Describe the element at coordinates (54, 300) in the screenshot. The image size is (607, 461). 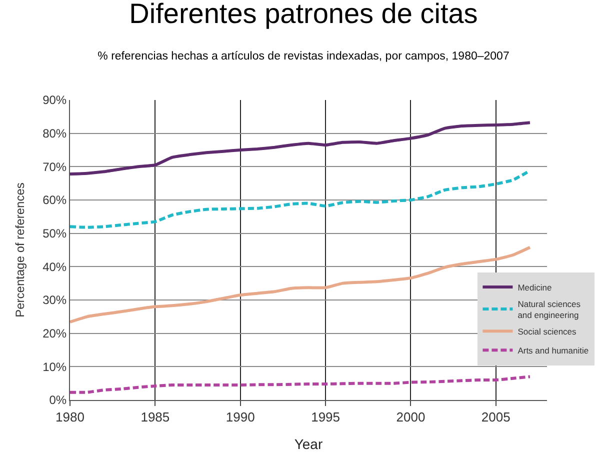
I see `y-tick-label: 30%` at that location.